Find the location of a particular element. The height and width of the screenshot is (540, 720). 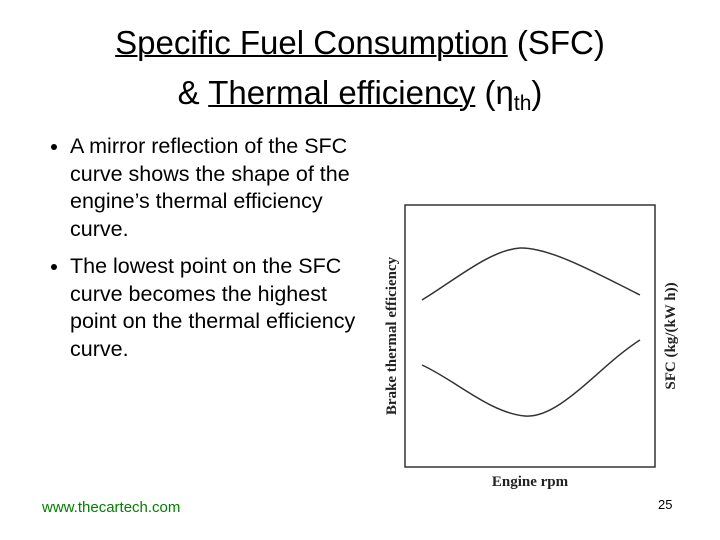

efficiency-curve is located at coordinates (531, 274).